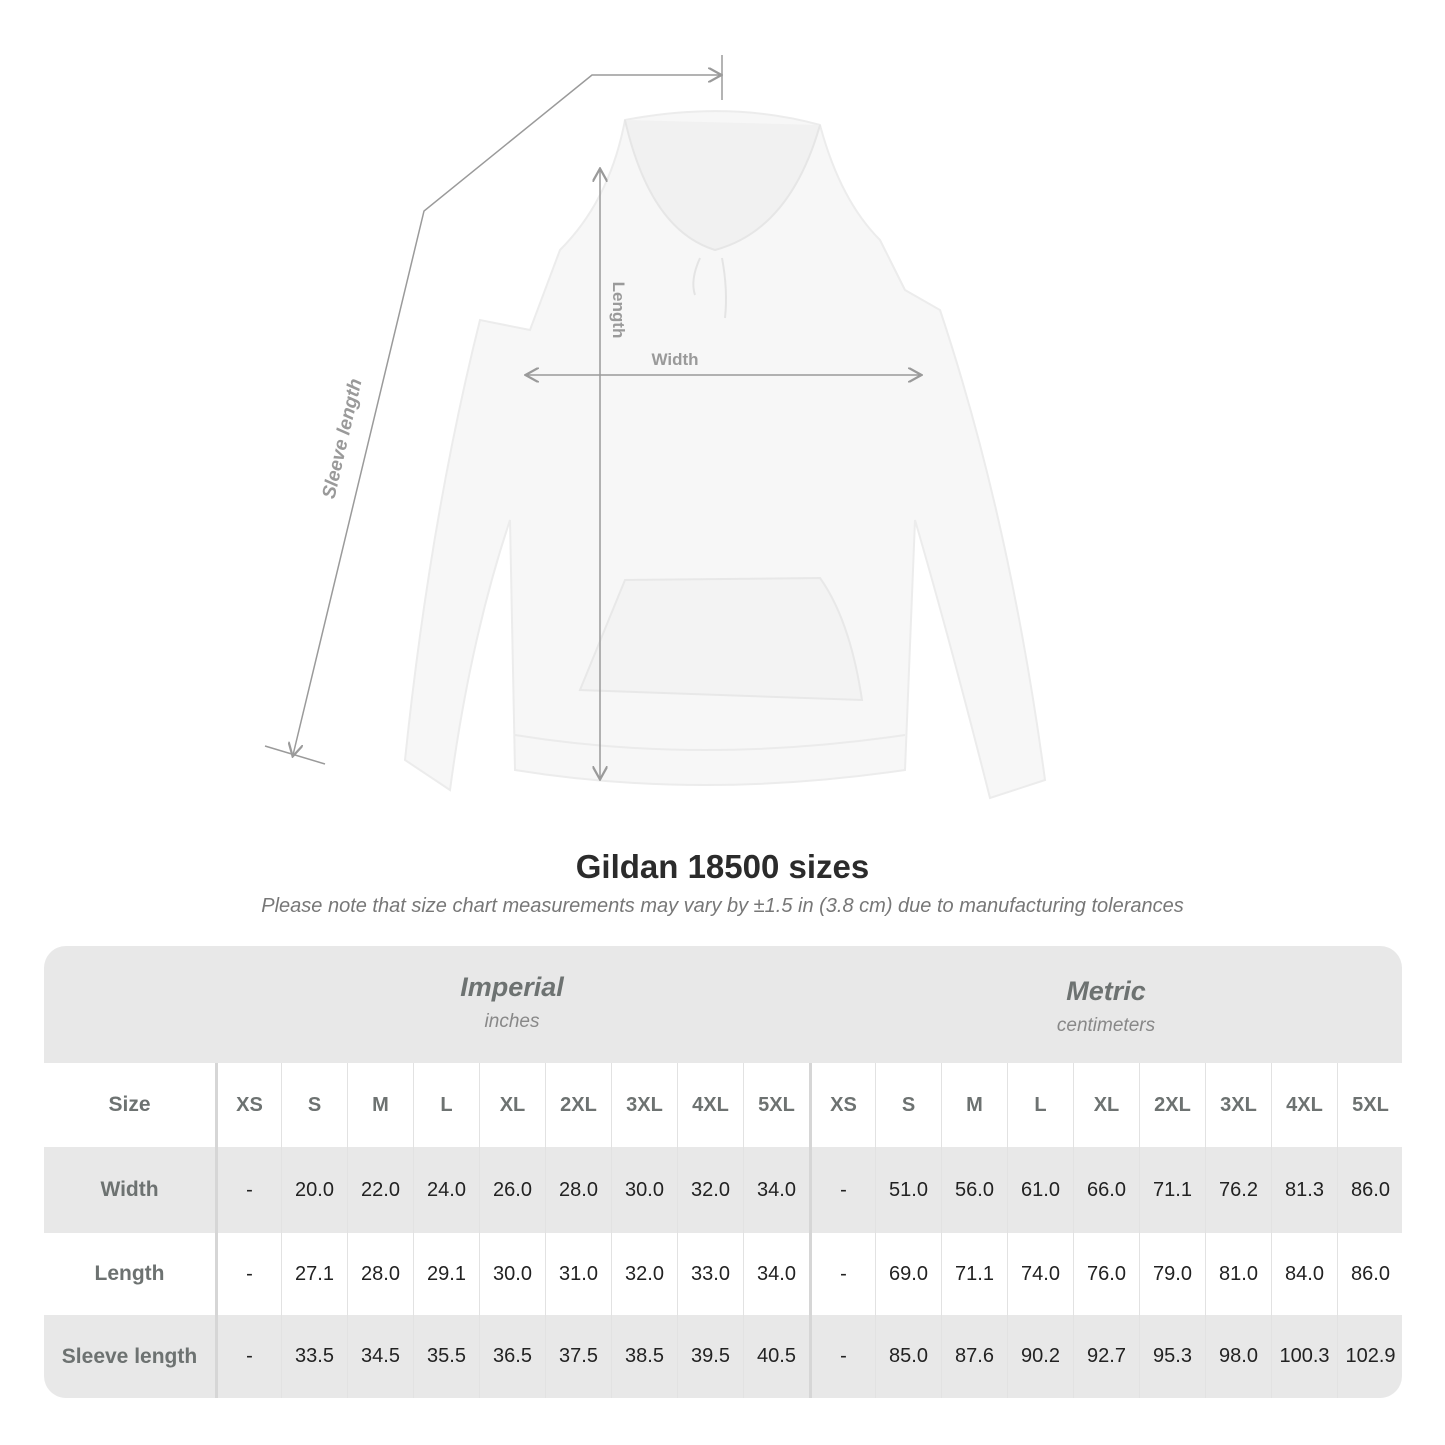  I want to click on imperial-value-cell: 39.5, so click(710, 1356).